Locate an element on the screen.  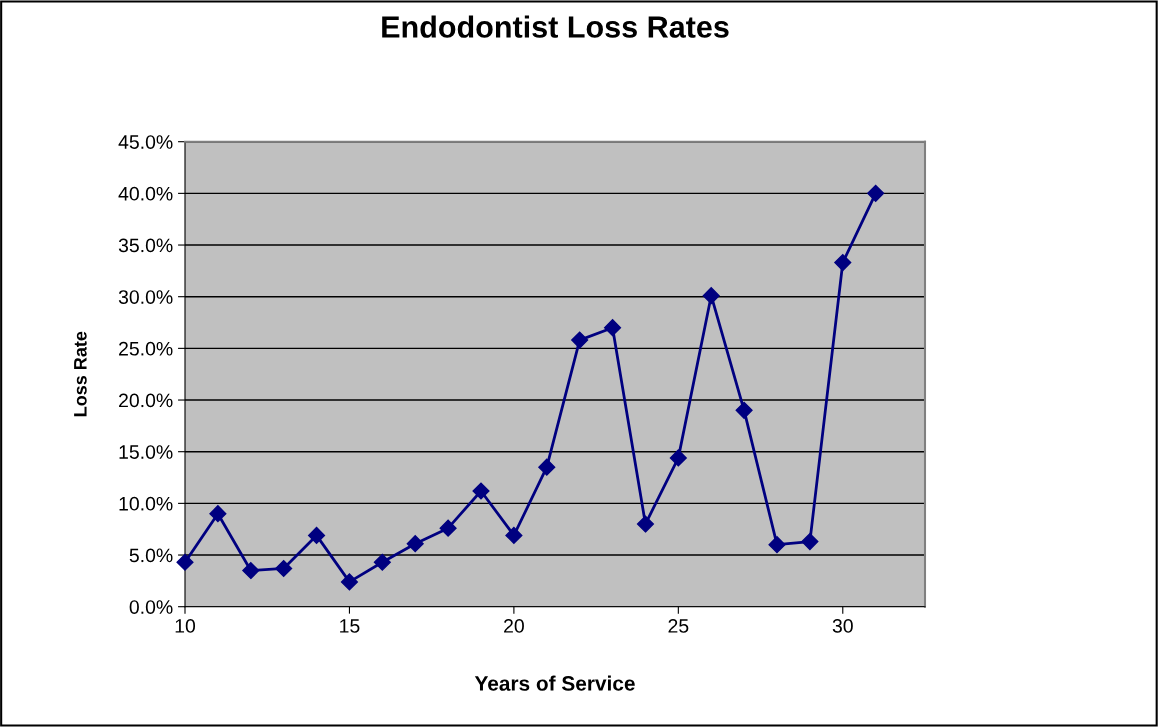
x-tick-label: 10 is located at coordinates (185, 626).